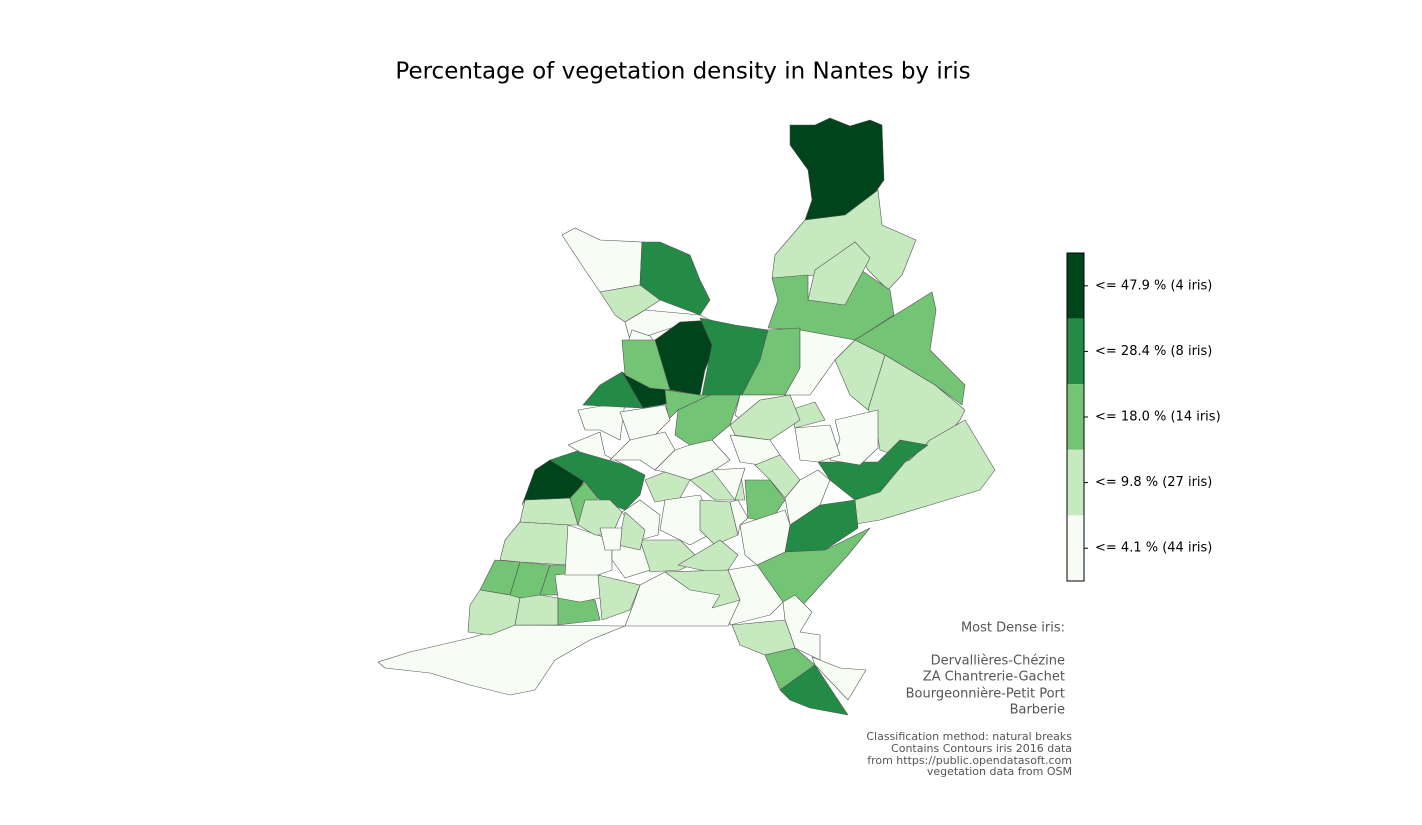 This screenshot has height=825, width=1422. I want to click on legend-label: <= 4.1 % (44 iris), so click(1153, 548).